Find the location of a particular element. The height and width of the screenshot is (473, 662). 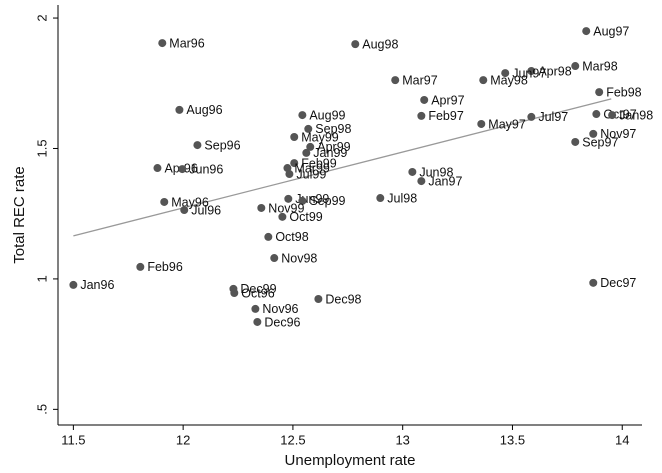

point-label: Nov99 is located at coordinates (286, 208).